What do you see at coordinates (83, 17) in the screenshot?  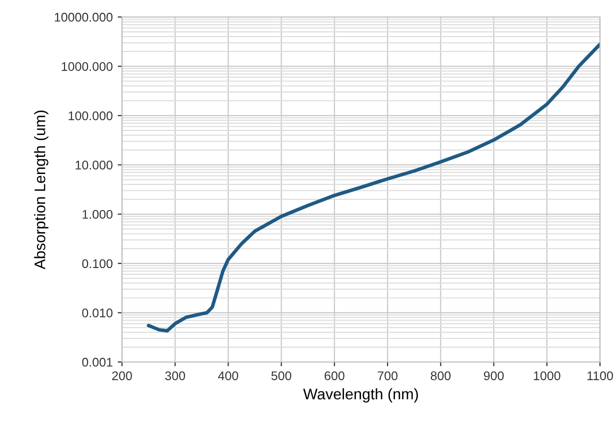 I see `y-tick-label: 10000.000` at bounding box center [83, 17].